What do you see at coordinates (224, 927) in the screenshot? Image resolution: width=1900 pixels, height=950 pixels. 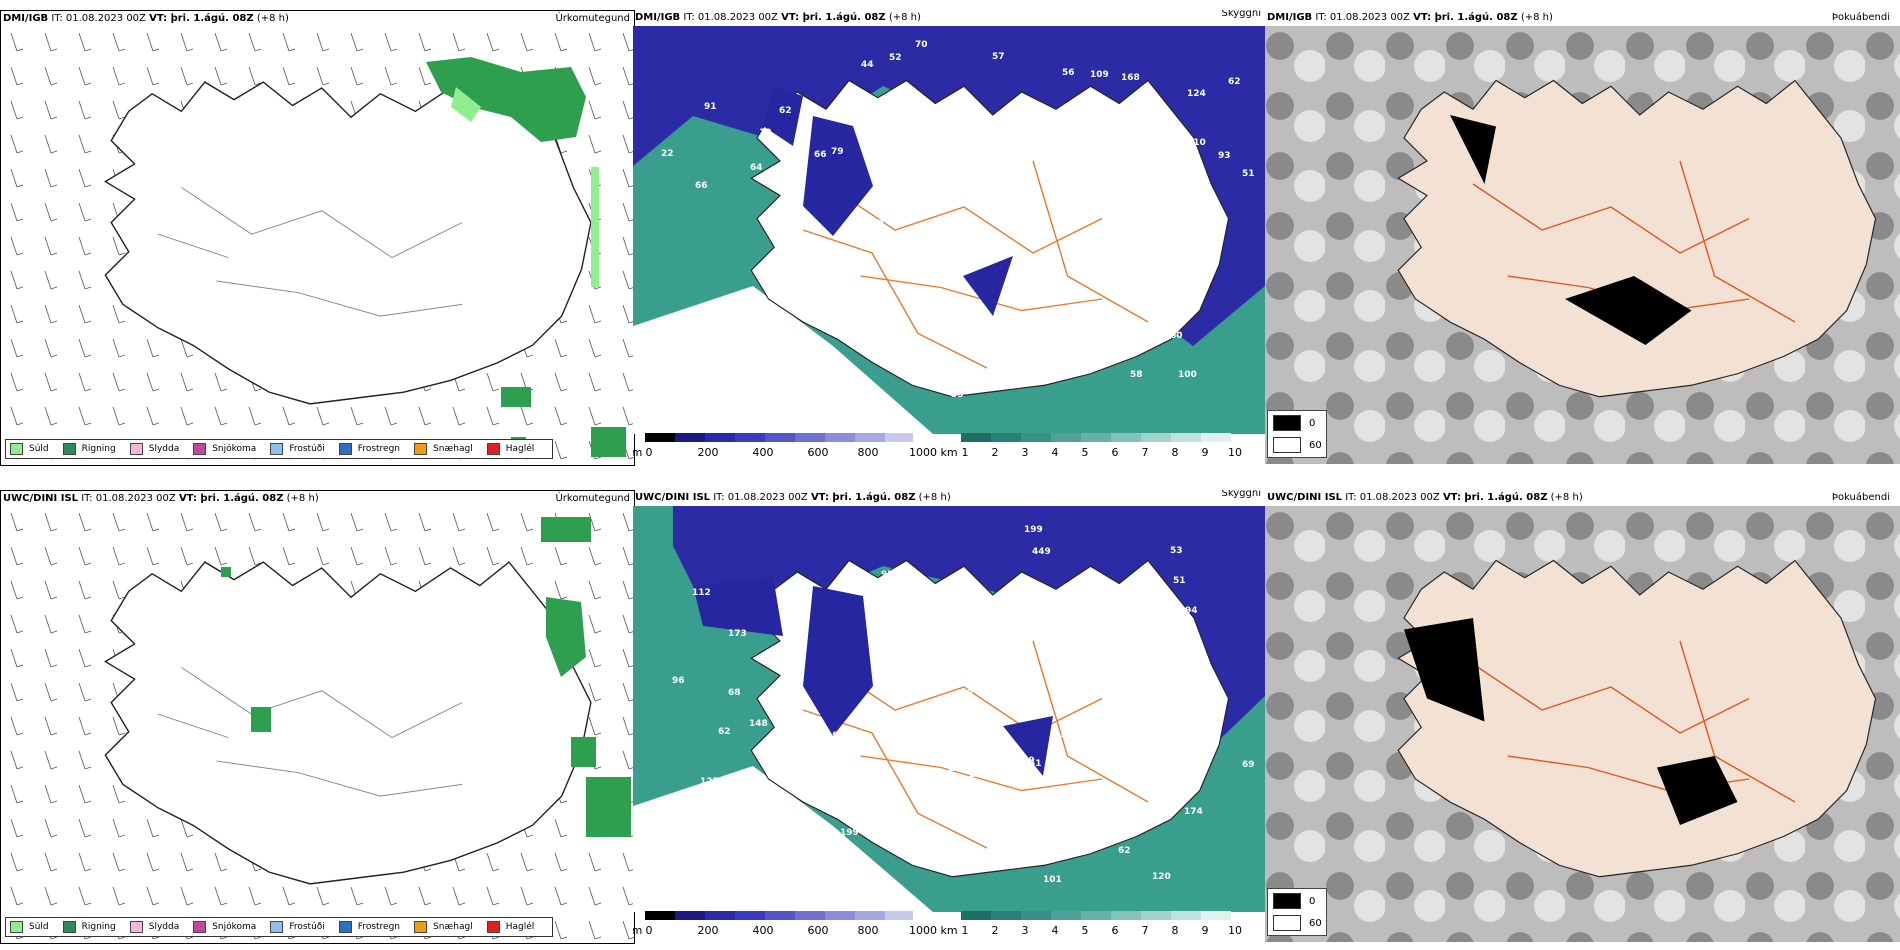 I see `precip-legend-item: Snjókoma` at bounding box center [224, 927].